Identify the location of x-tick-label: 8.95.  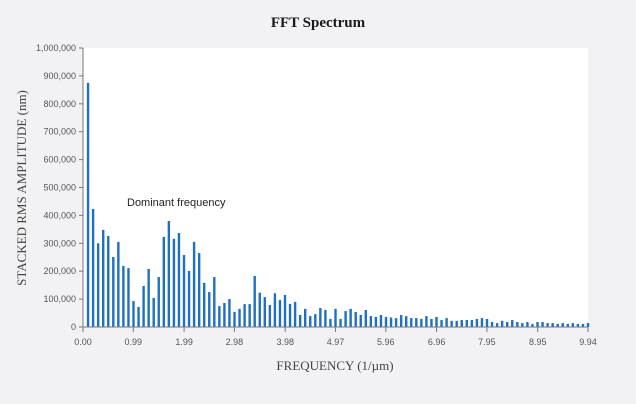
(538, 342).